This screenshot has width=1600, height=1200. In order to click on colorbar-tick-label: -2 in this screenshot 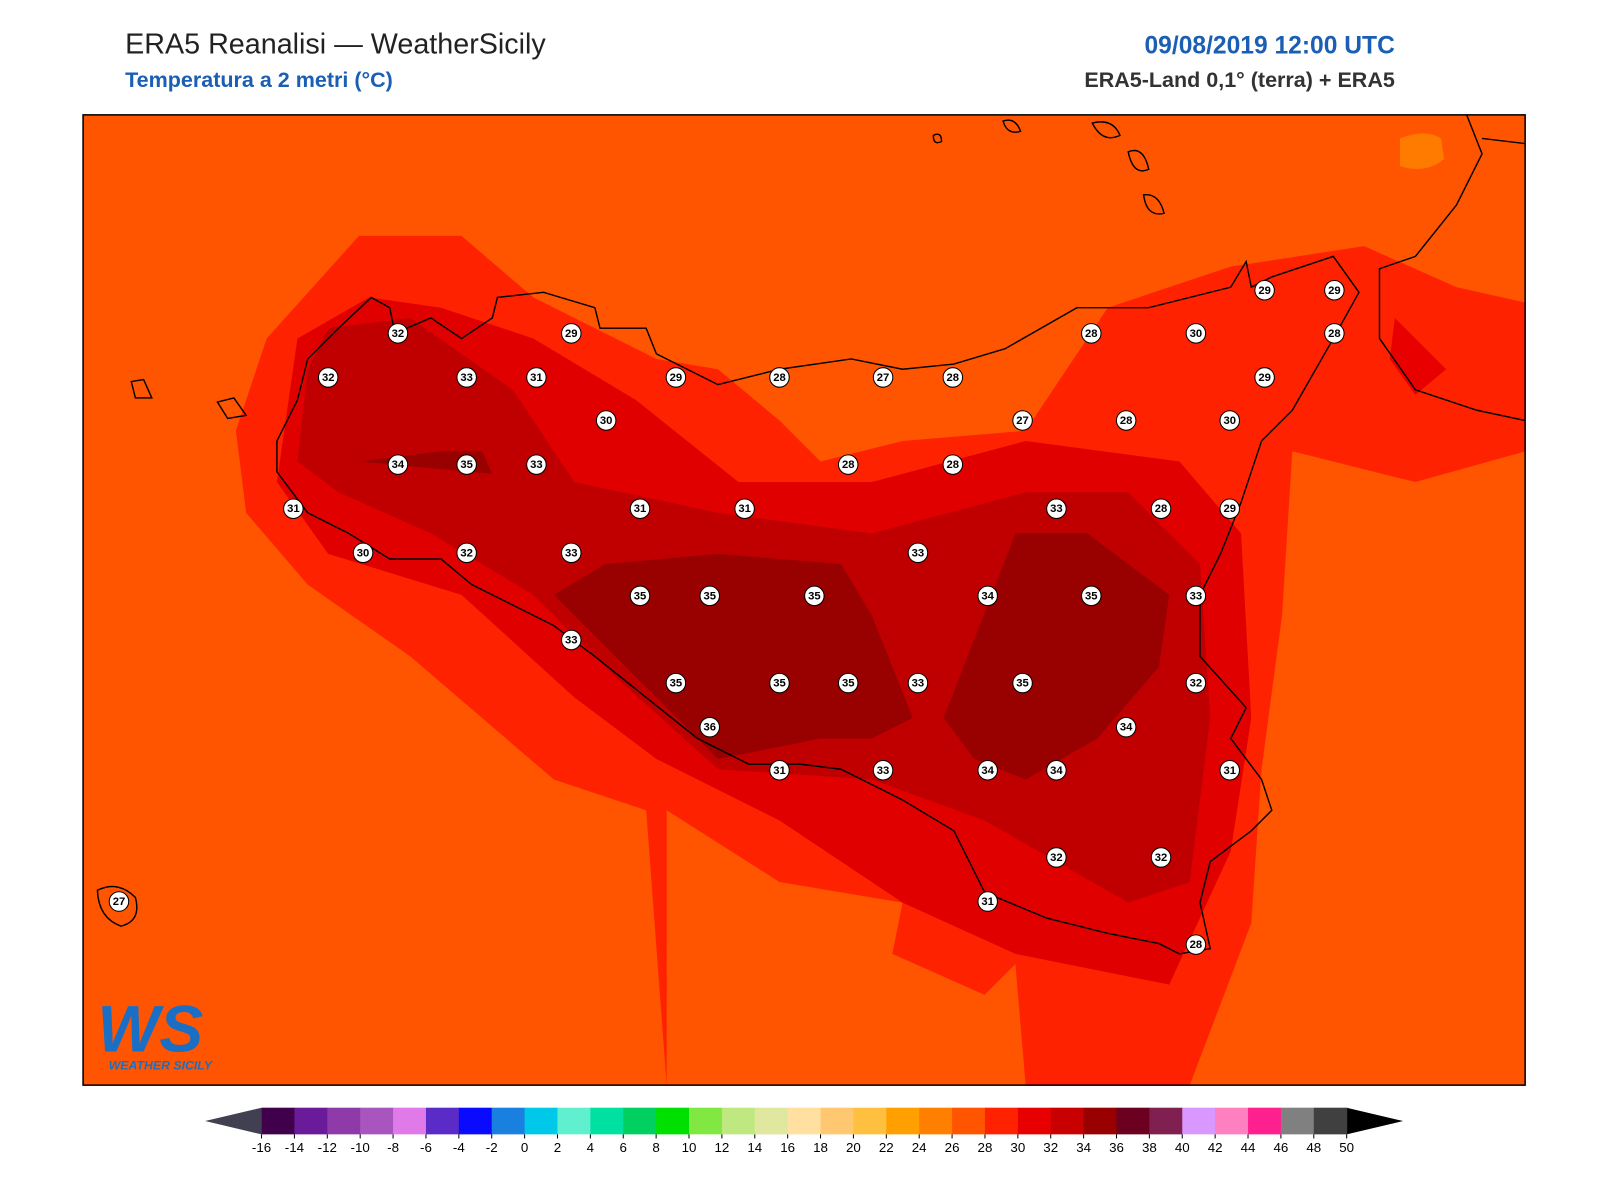, I will do `click(492, 1147)`.